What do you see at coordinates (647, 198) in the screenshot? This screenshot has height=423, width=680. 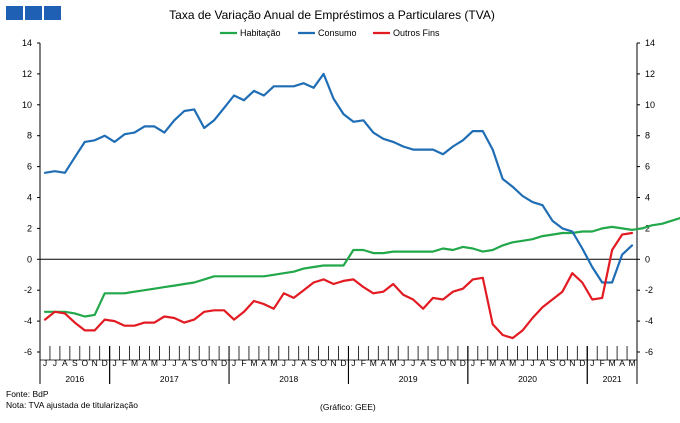 I see `y-tick-label-right: 4` at bounding box center [647, 198].